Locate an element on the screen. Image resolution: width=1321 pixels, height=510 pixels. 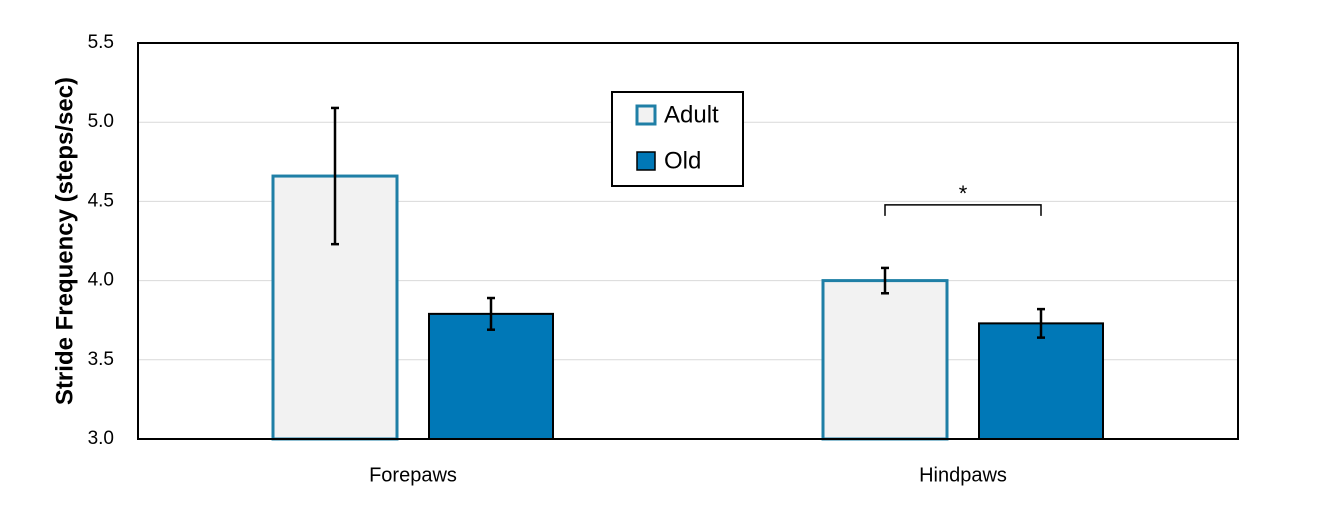
legend-box is located at coordinates (677, 139).